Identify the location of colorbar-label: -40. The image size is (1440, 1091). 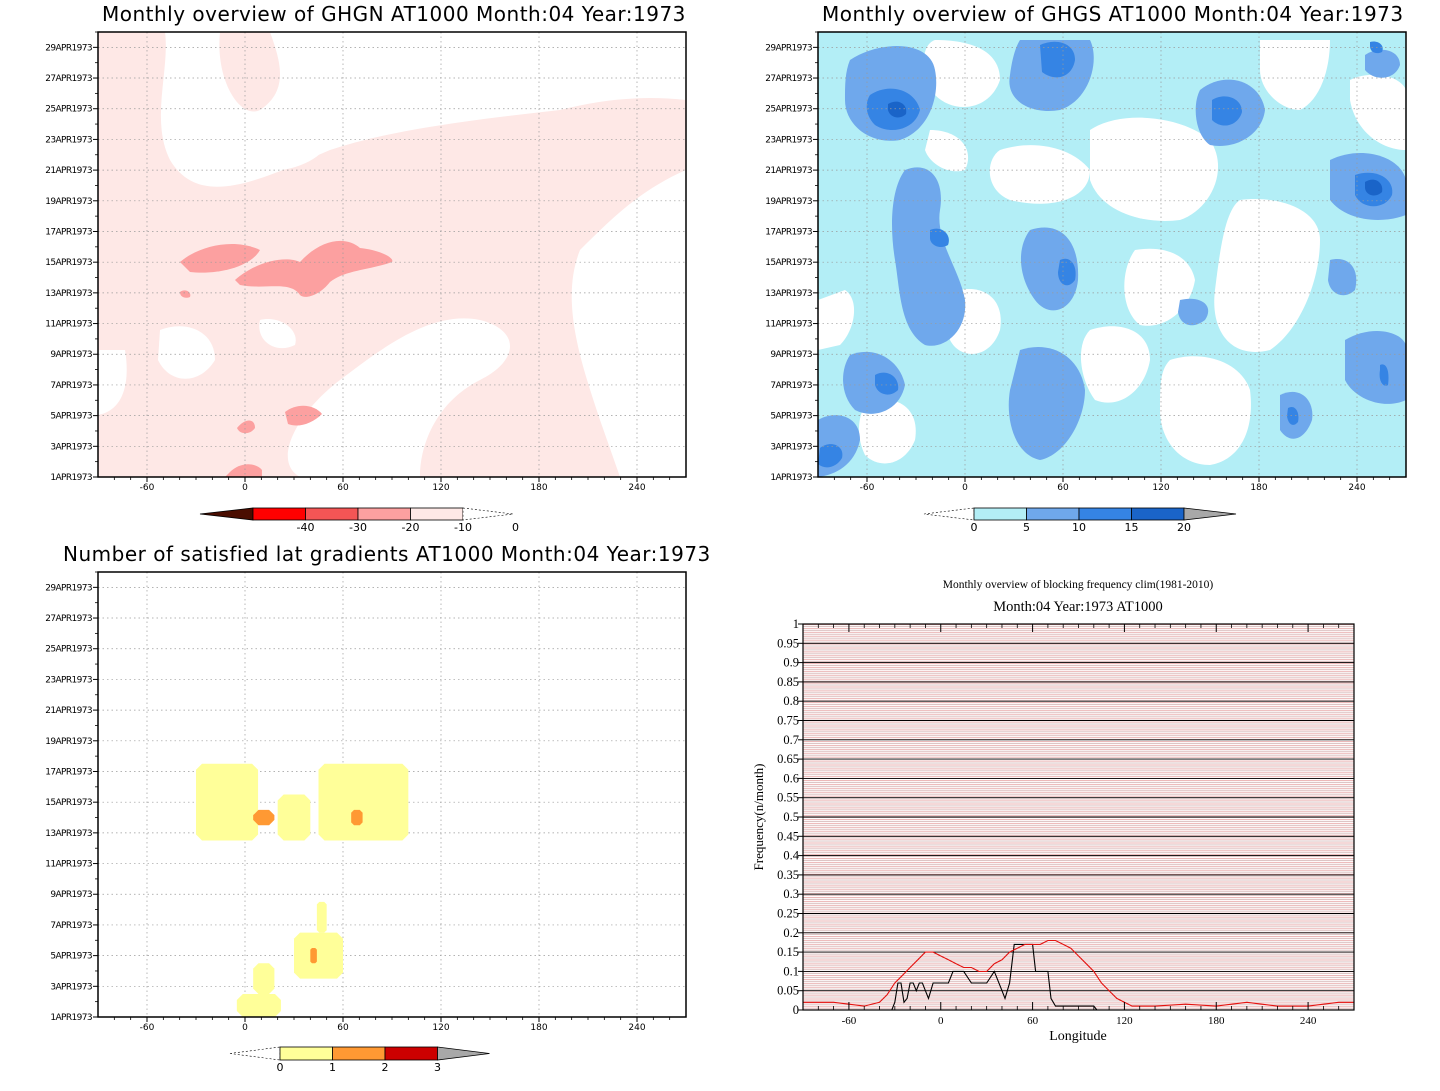
(306, 527).